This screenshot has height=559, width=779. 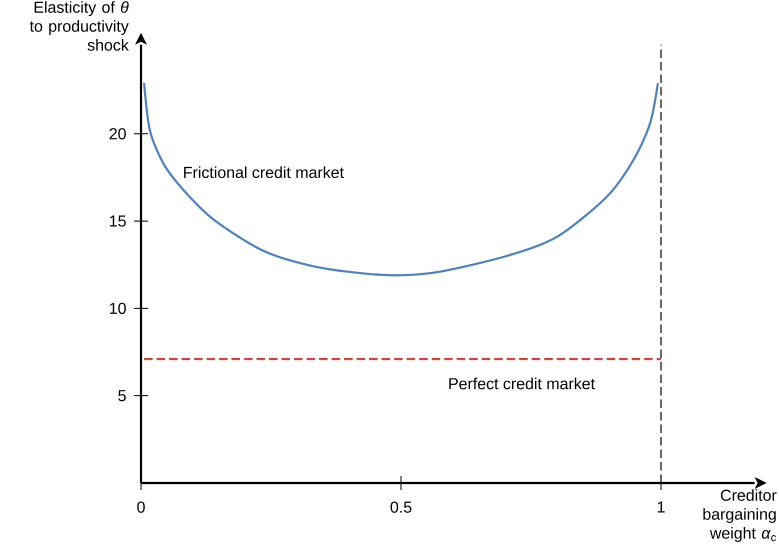 What do you see at coordinates (264, 172) in the screenshot?
I see `series-label: Frictional credit market` at bounding box center [264, 172].